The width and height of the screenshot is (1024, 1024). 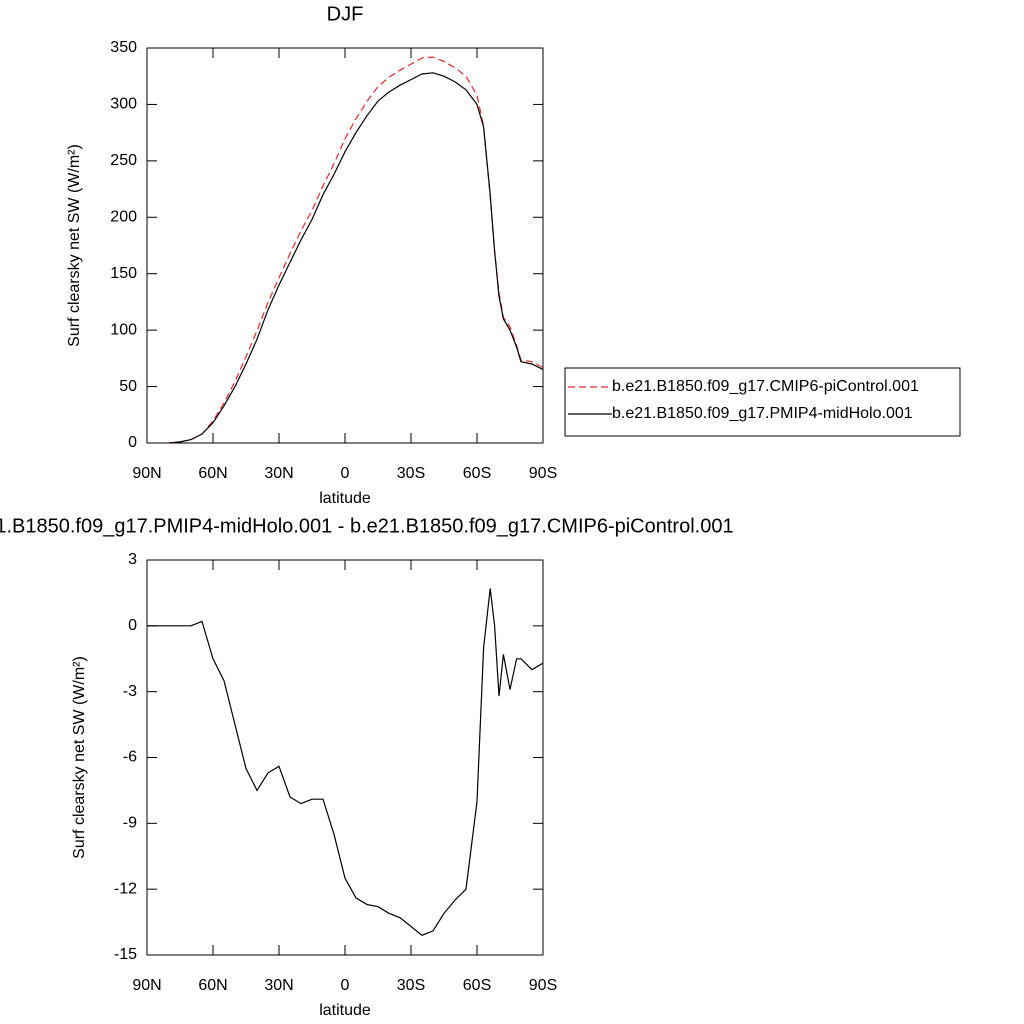 I want to click on y-tick-label: 150, so click(x=123, y=273).